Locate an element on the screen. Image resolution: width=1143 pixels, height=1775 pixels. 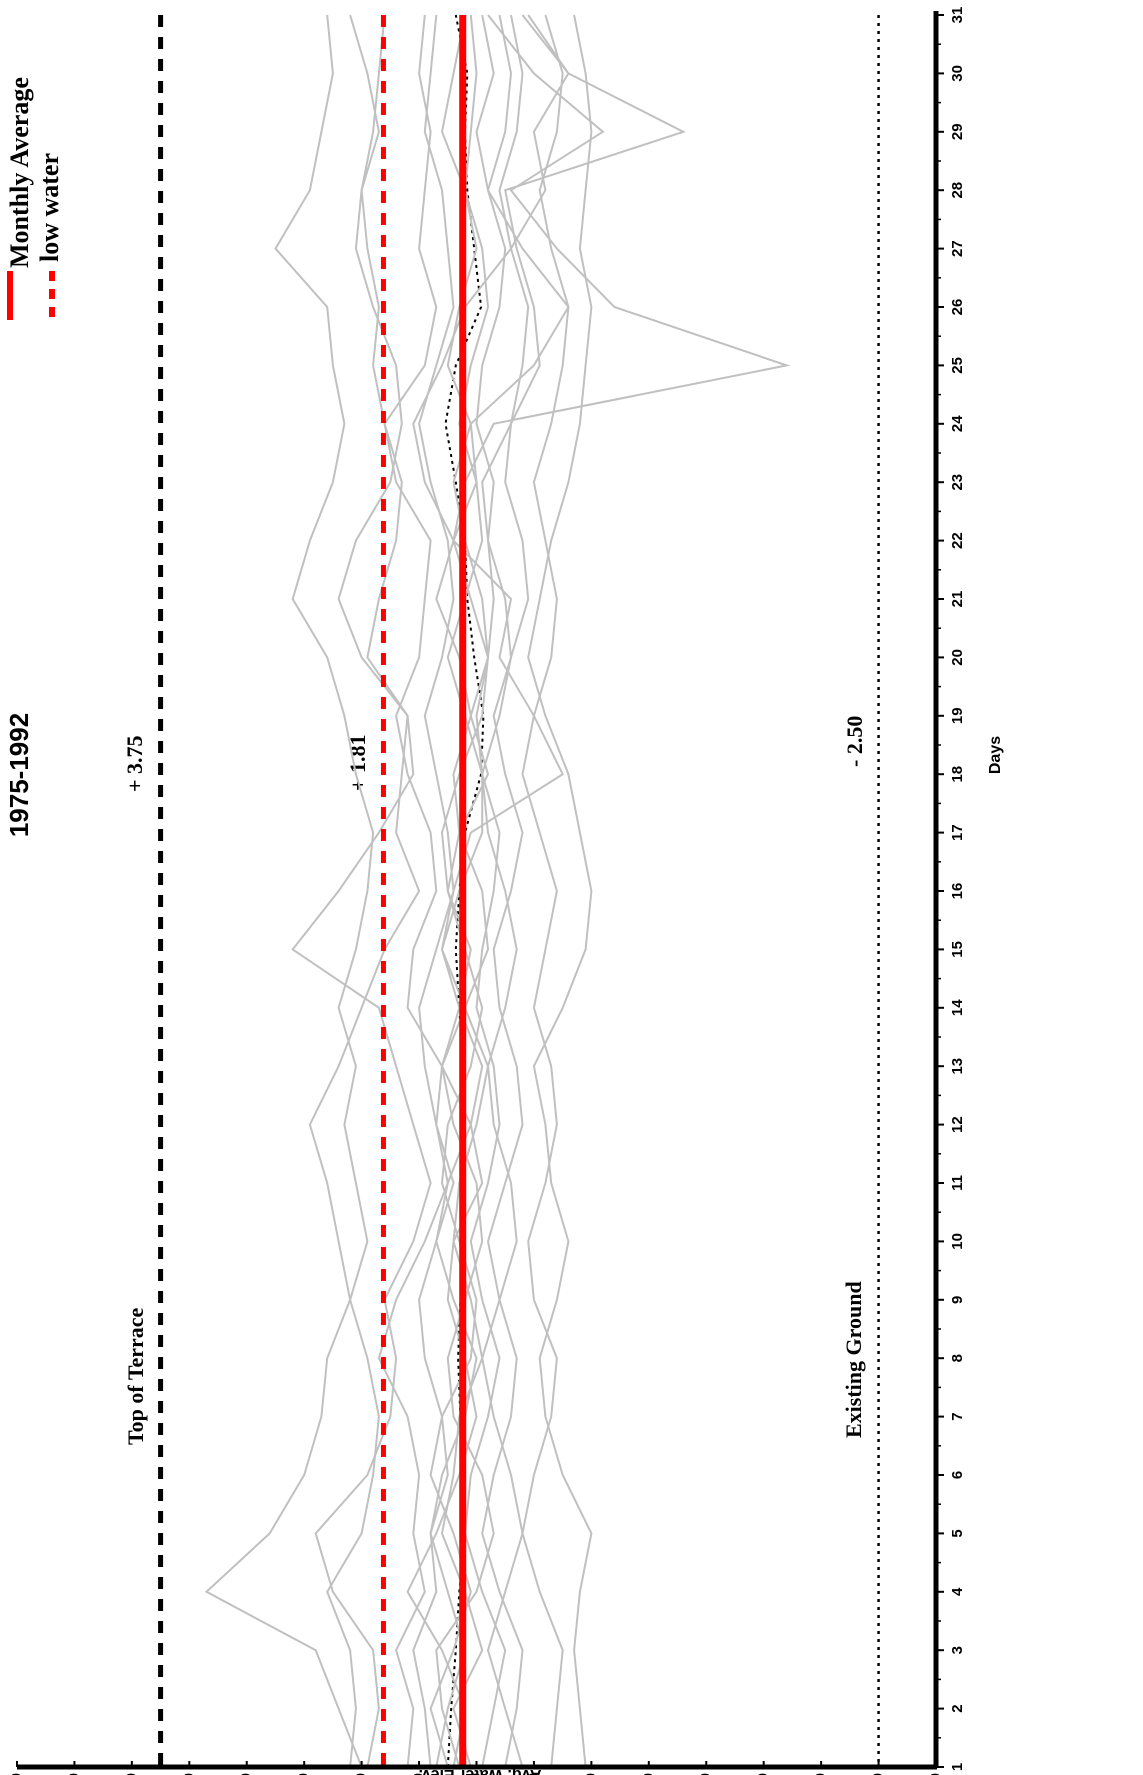
value-tick-label: 2.50 is located at coordinates (303, 1774).